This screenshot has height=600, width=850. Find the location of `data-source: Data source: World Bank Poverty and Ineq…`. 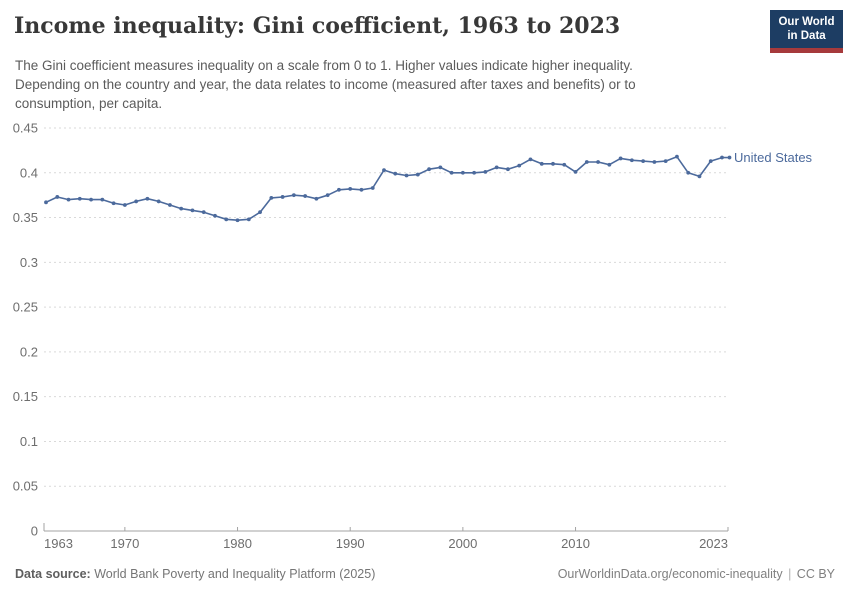

data-source: Data source: World Bank Poverty and Ineq… is located at coordinates (195, 574).